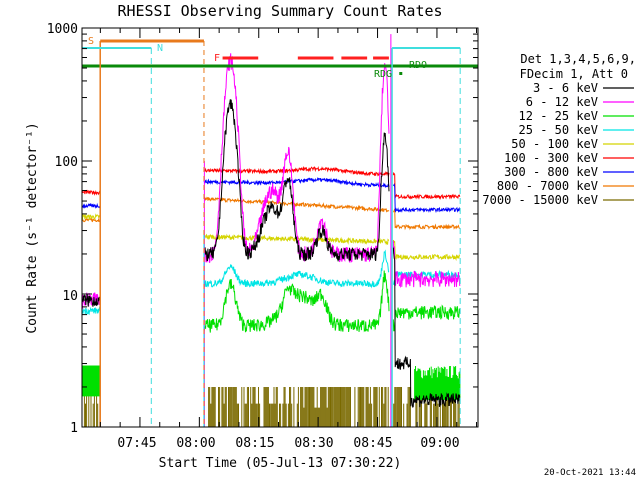 This screenshot has height=485, width=640. I want to click on legend-header-line-2: FDecim 1, Att 0, so click(574, 74).